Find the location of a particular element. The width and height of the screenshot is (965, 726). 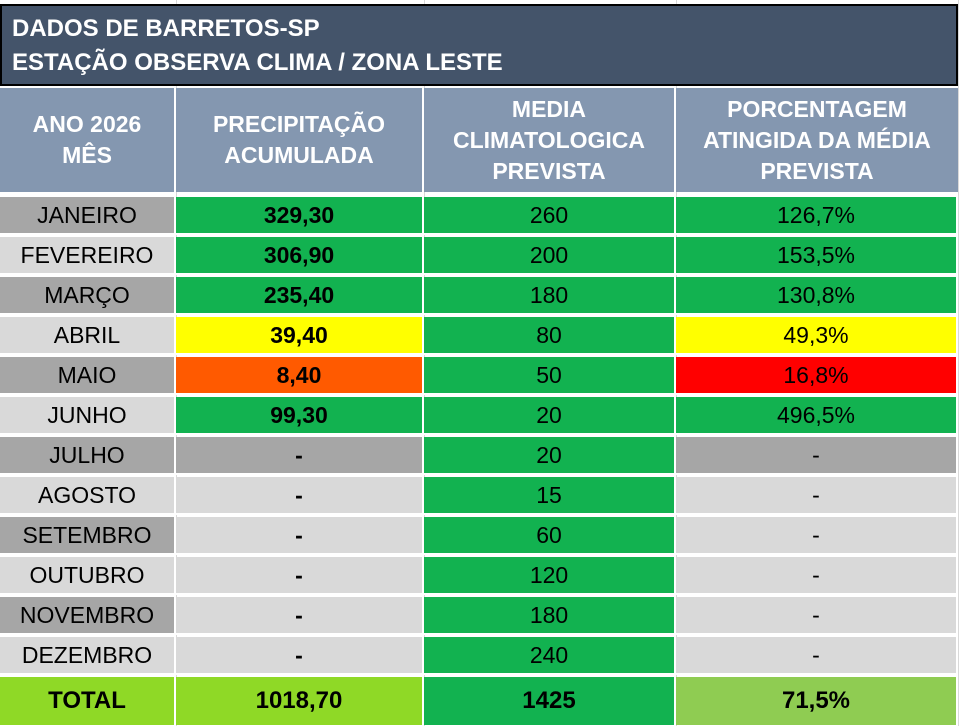

climatological-mean-cell: 260 is located at coordinates (550, 216).